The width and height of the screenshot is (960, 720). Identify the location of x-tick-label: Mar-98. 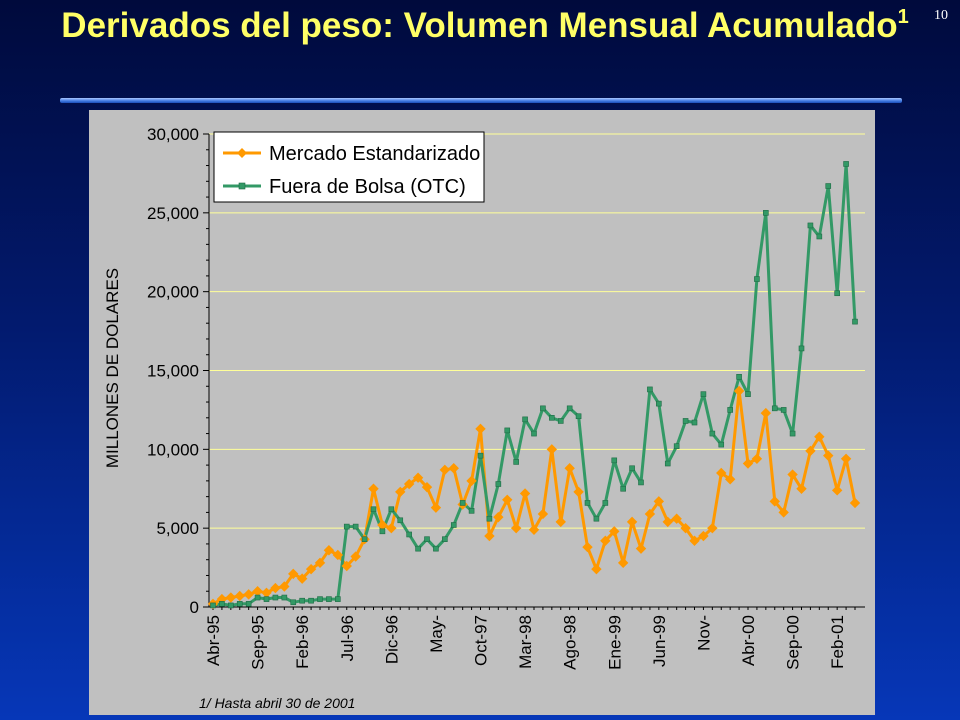
(525, 642).